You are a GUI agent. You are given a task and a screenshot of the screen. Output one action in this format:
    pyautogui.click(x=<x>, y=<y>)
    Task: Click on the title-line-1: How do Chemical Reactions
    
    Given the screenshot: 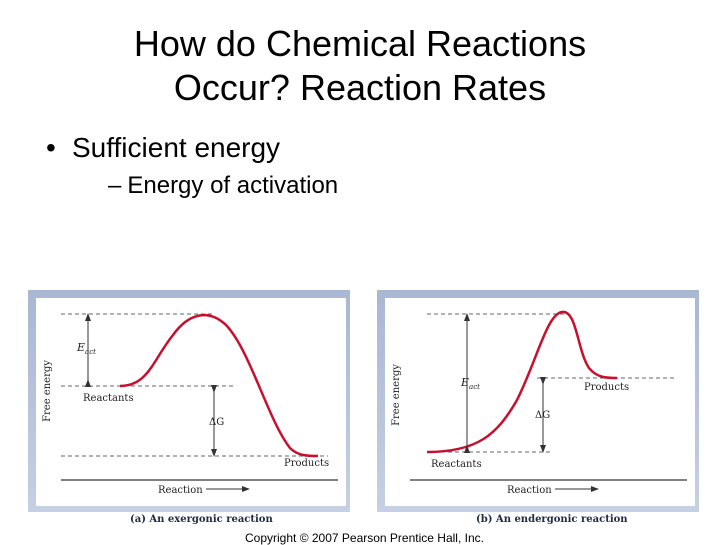 What is the action you would take?
    pyautogui.click(x=360, y=43)
    